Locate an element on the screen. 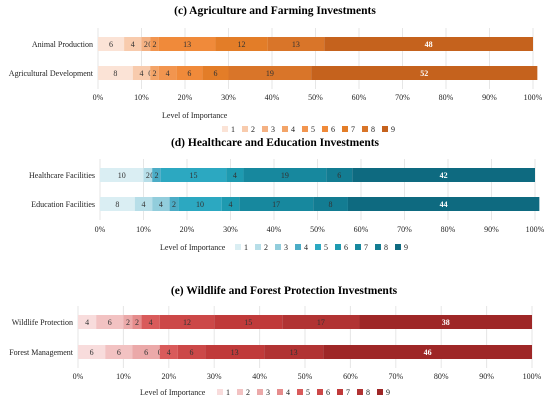 The image size is (550, 408). data-label: 8 is located at coordinates (331, 204).